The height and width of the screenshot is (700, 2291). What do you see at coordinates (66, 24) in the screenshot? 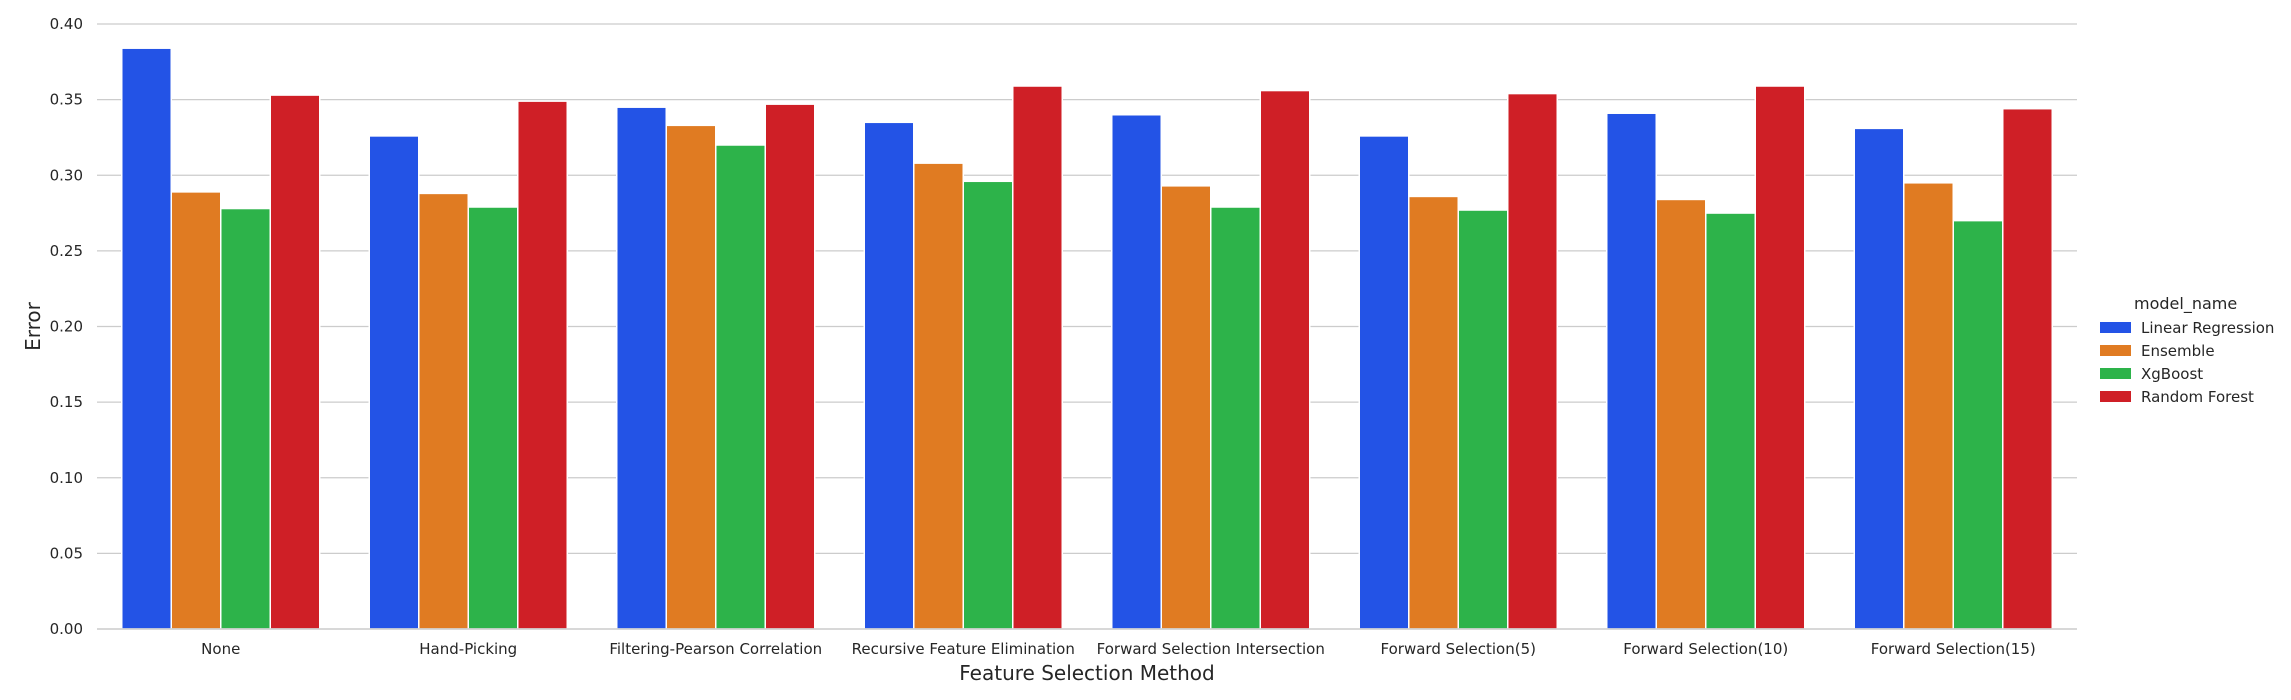
I see `y-tick-label: 0.40` at bounding box center [66, 24].